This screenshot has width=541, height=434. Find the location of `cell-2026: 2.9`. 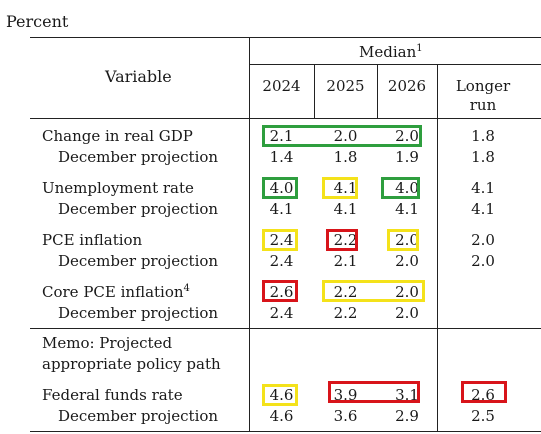

cell-2026: 2.9 is located at coordinates (407, 416).